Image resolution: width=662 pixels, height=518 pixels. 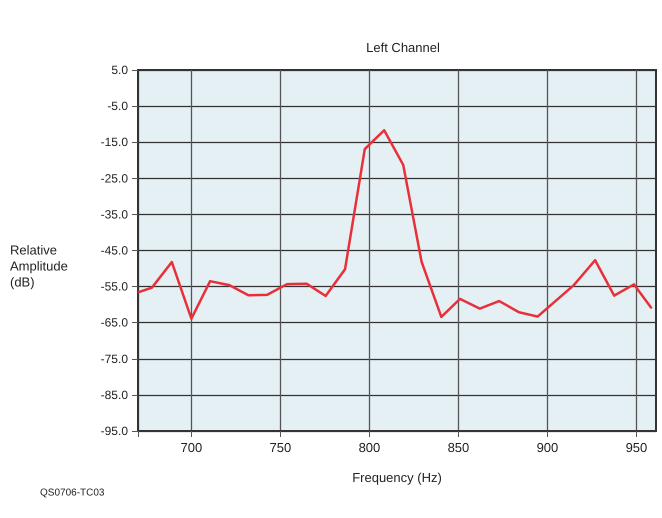 I want to click on y-tick-label: -95.0, so click(x=114, y=431).